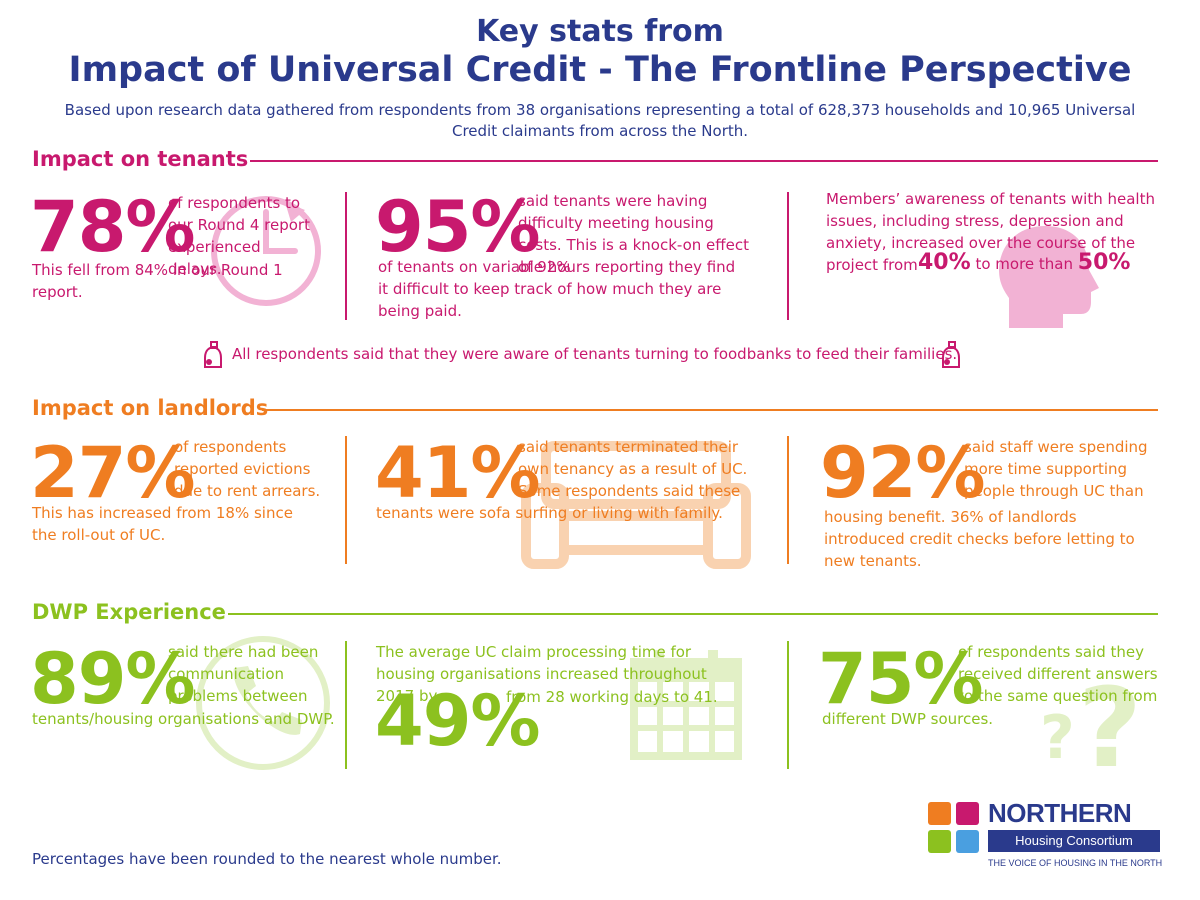  Describe the element at coordinates (140, 159) in the screenshot. I see `section-heading-tenants: Impact on tenants` at that location.